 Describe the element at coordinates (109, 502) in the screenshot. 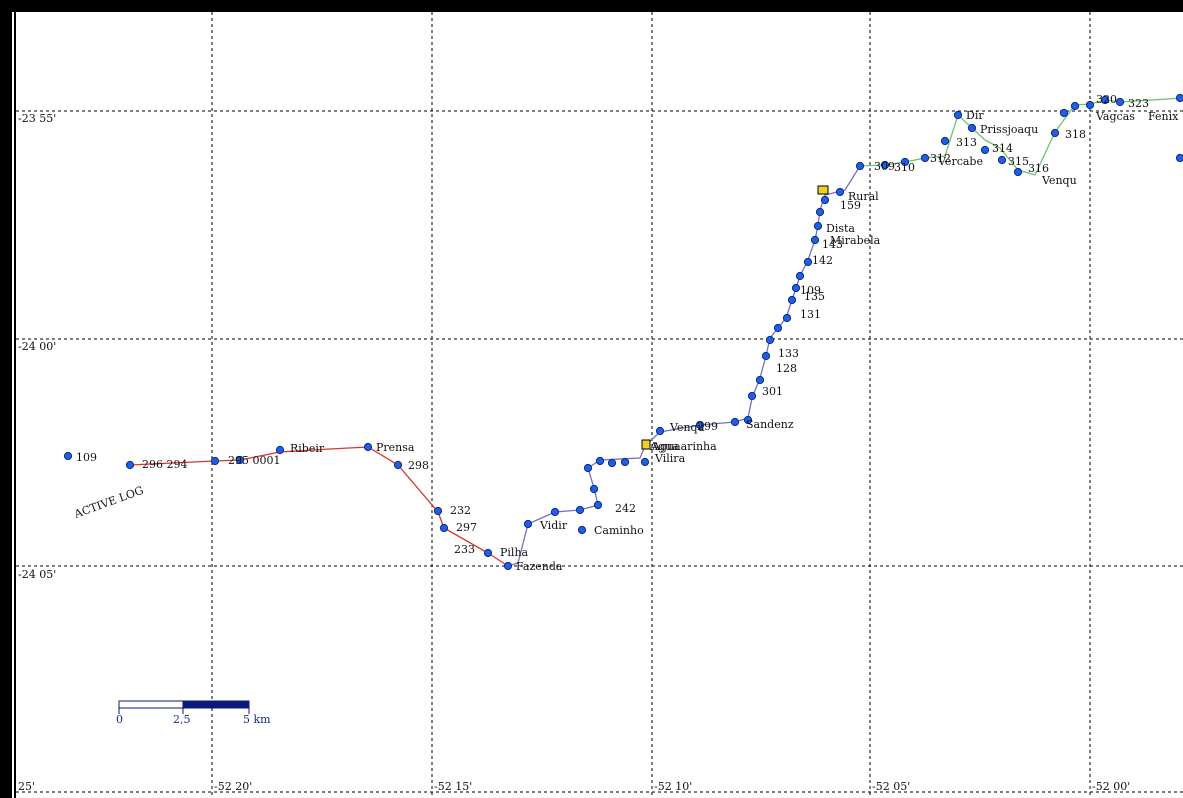

I see `track-name-label: ACTIVE LOG` at that location.